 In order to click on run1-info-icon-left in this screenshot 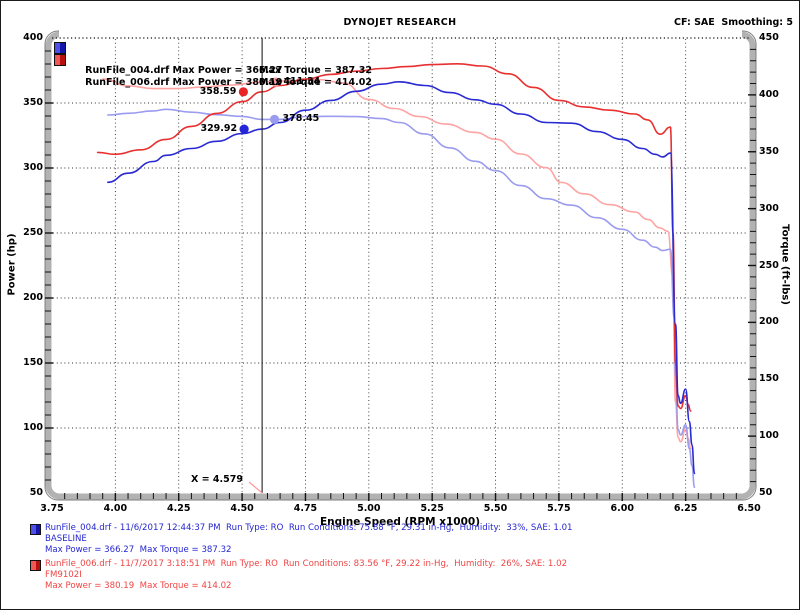, I will do `click(33, 529)`.